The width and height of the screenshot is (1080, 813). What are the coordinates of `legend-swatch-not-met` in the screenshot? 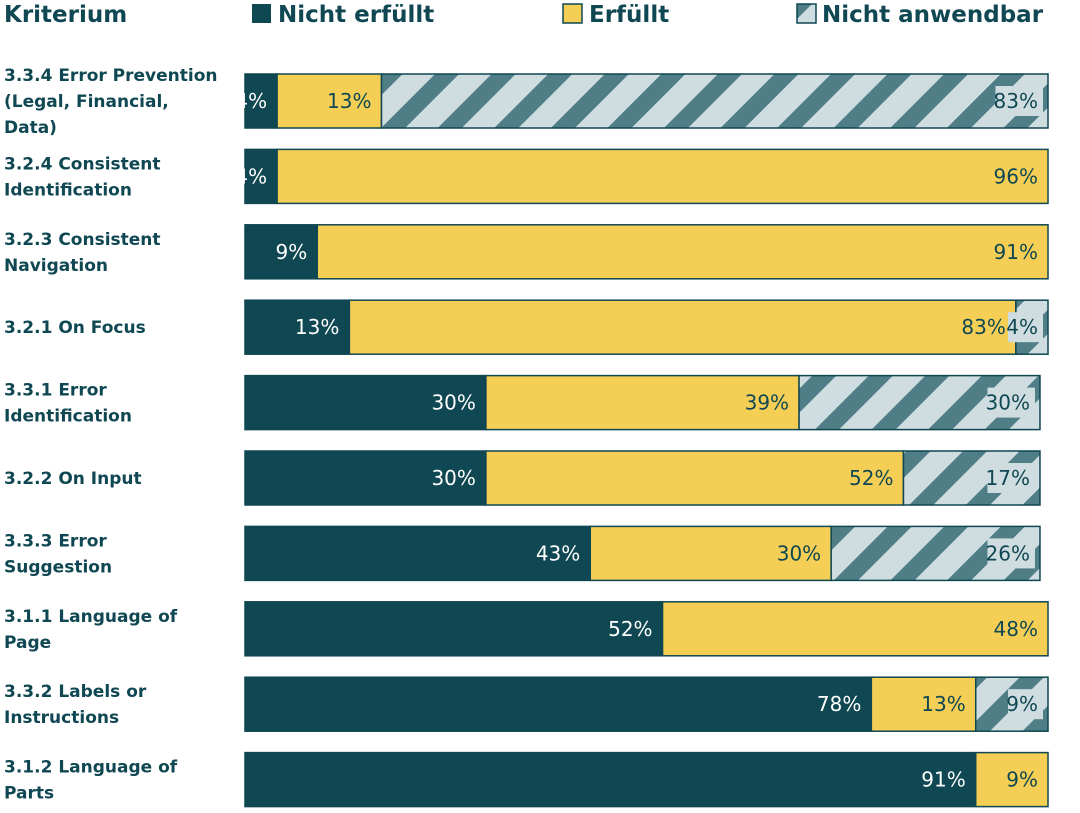 It's located at (261, 13).